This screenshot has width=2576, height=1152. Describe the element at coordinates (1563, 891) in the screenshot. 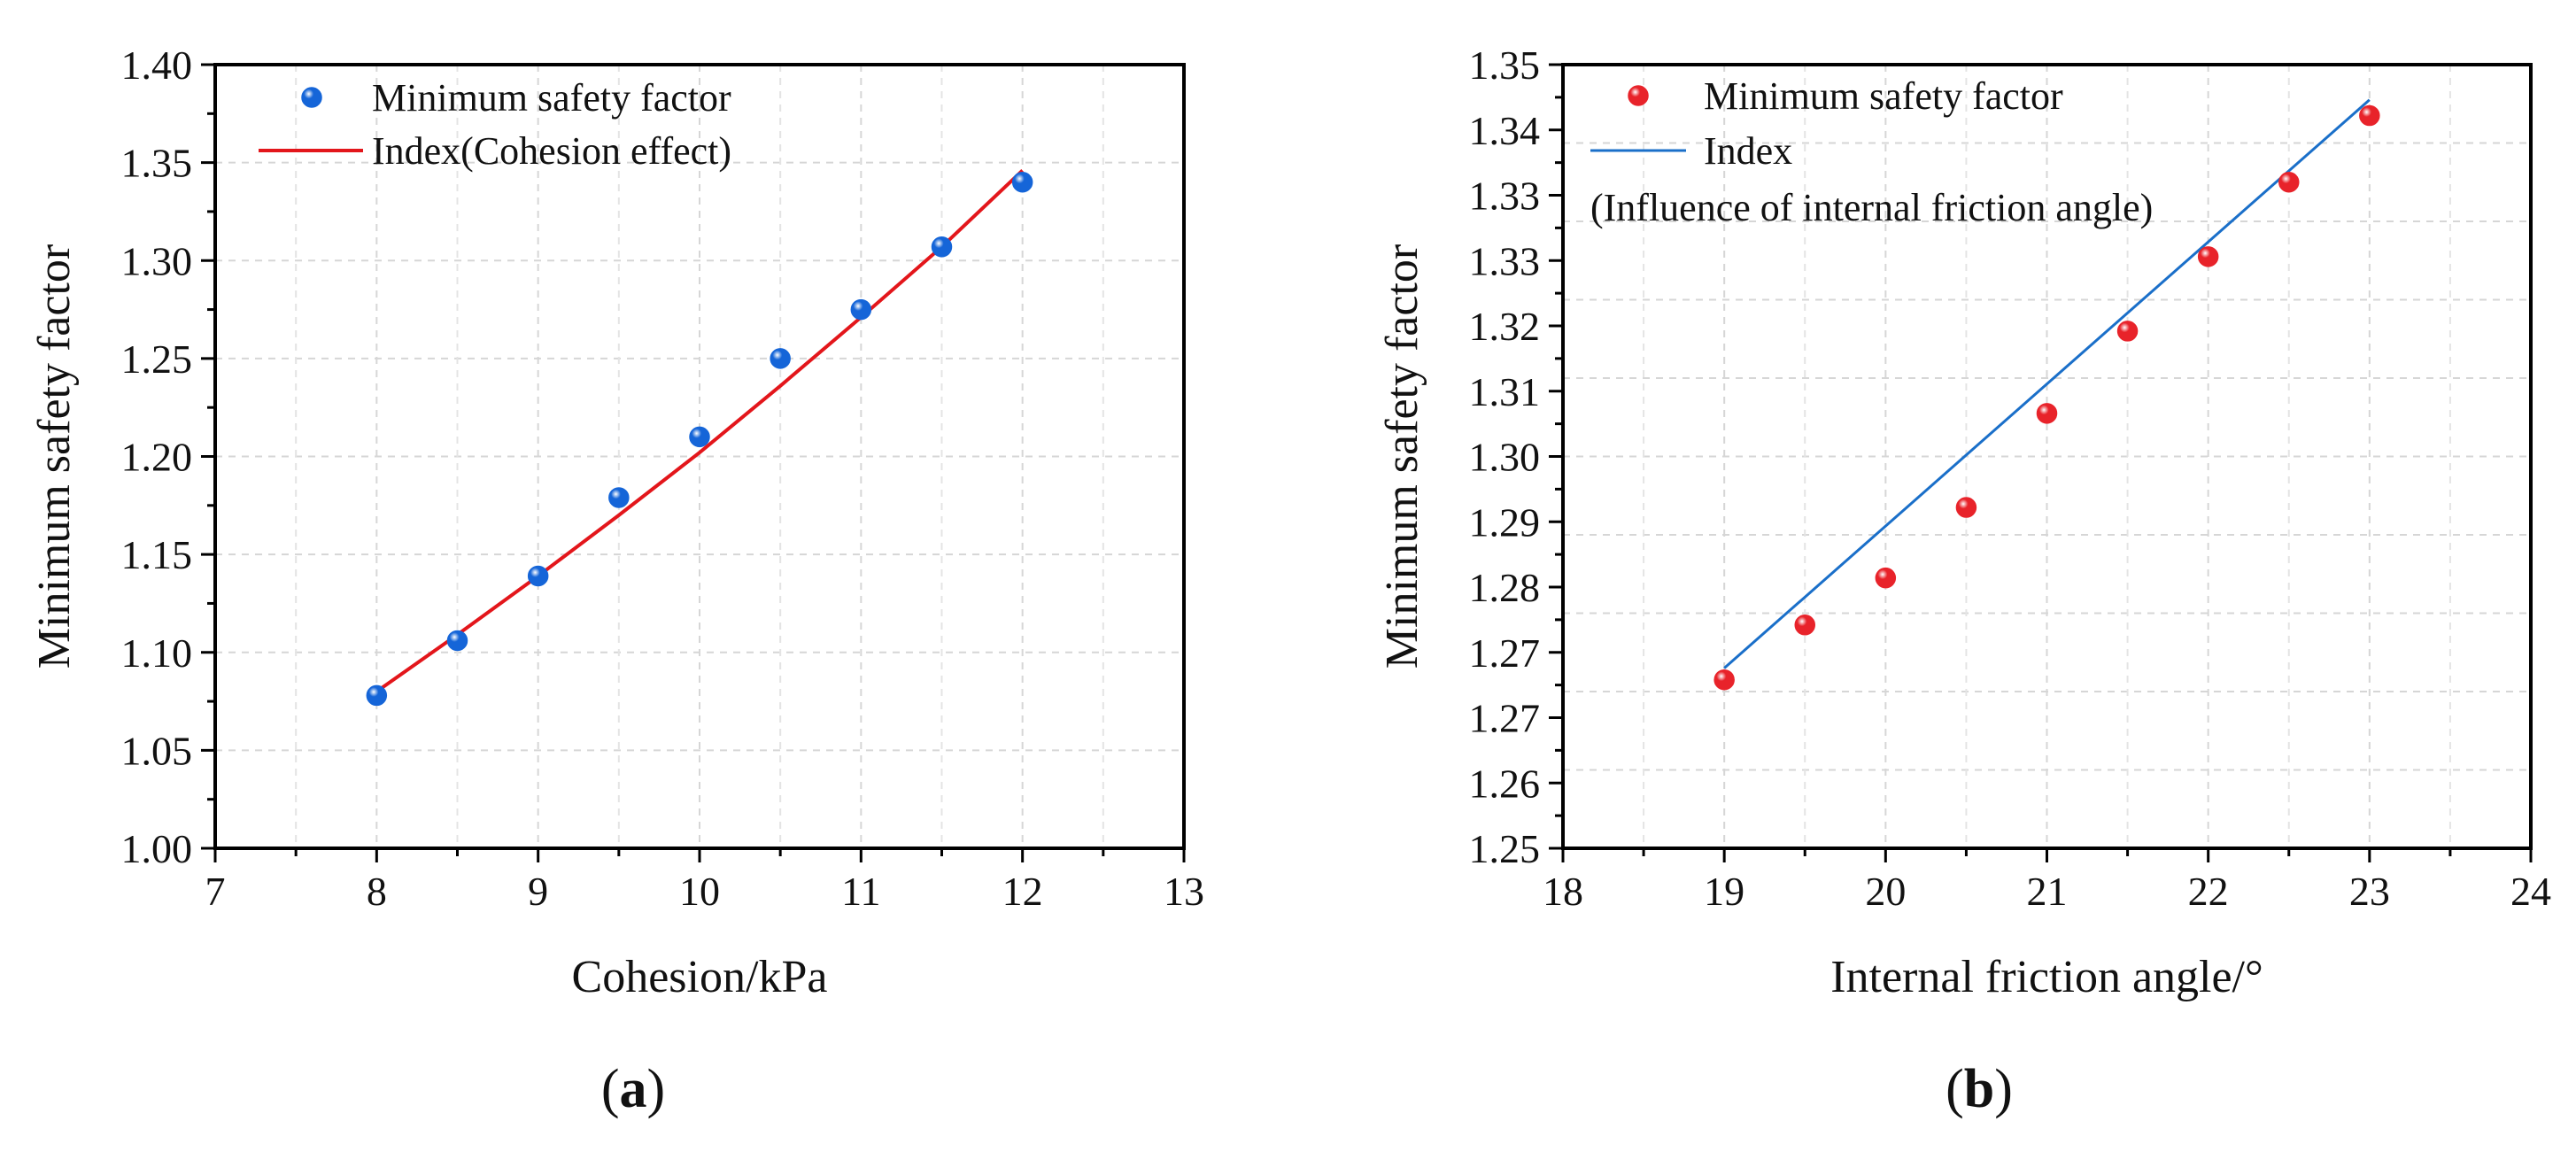

I see `x-tick-label: 18` at that location.